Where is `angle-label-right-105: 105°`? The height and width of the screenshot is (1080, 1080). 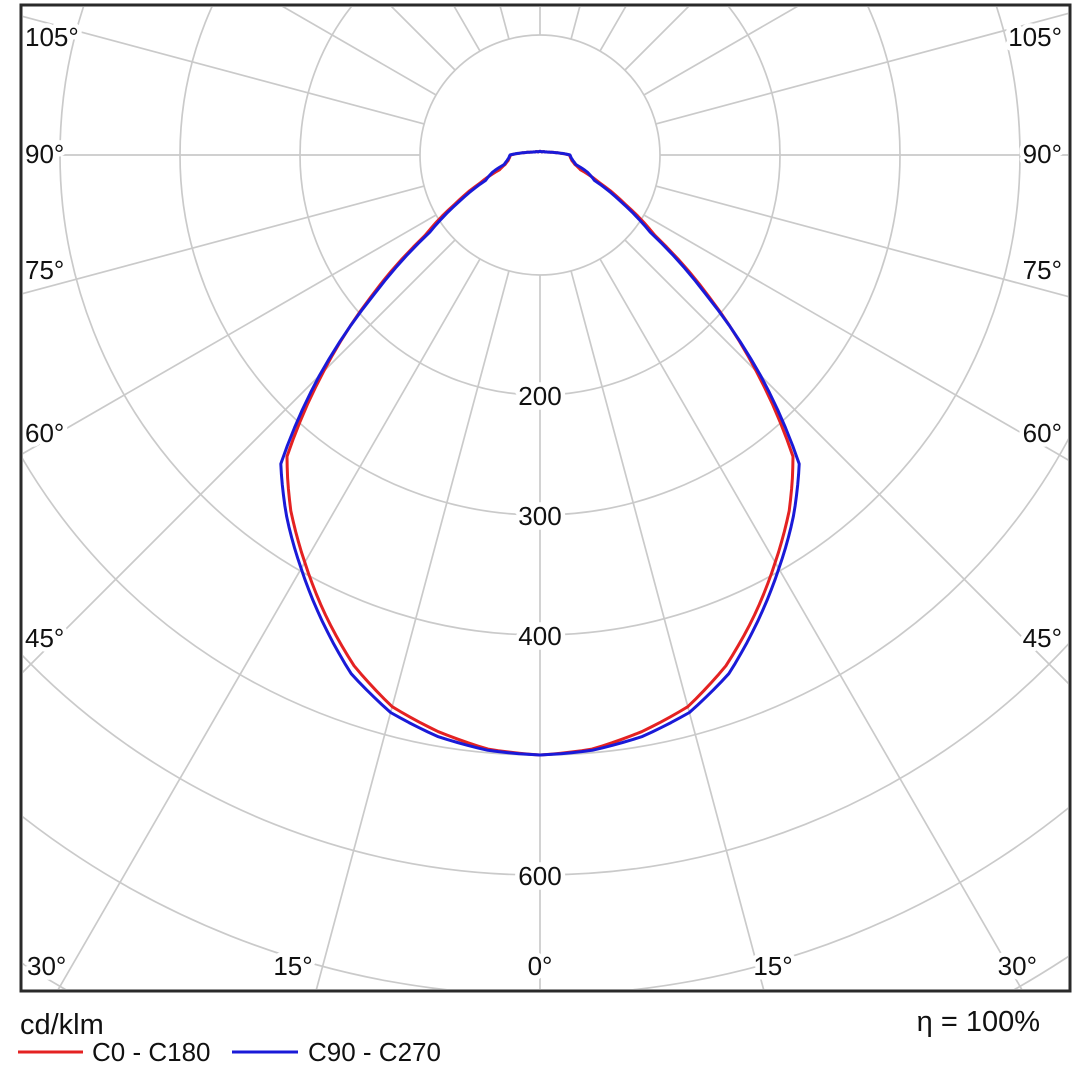
angle-label-right-105: 105° is located at coordinates (1035, 37).